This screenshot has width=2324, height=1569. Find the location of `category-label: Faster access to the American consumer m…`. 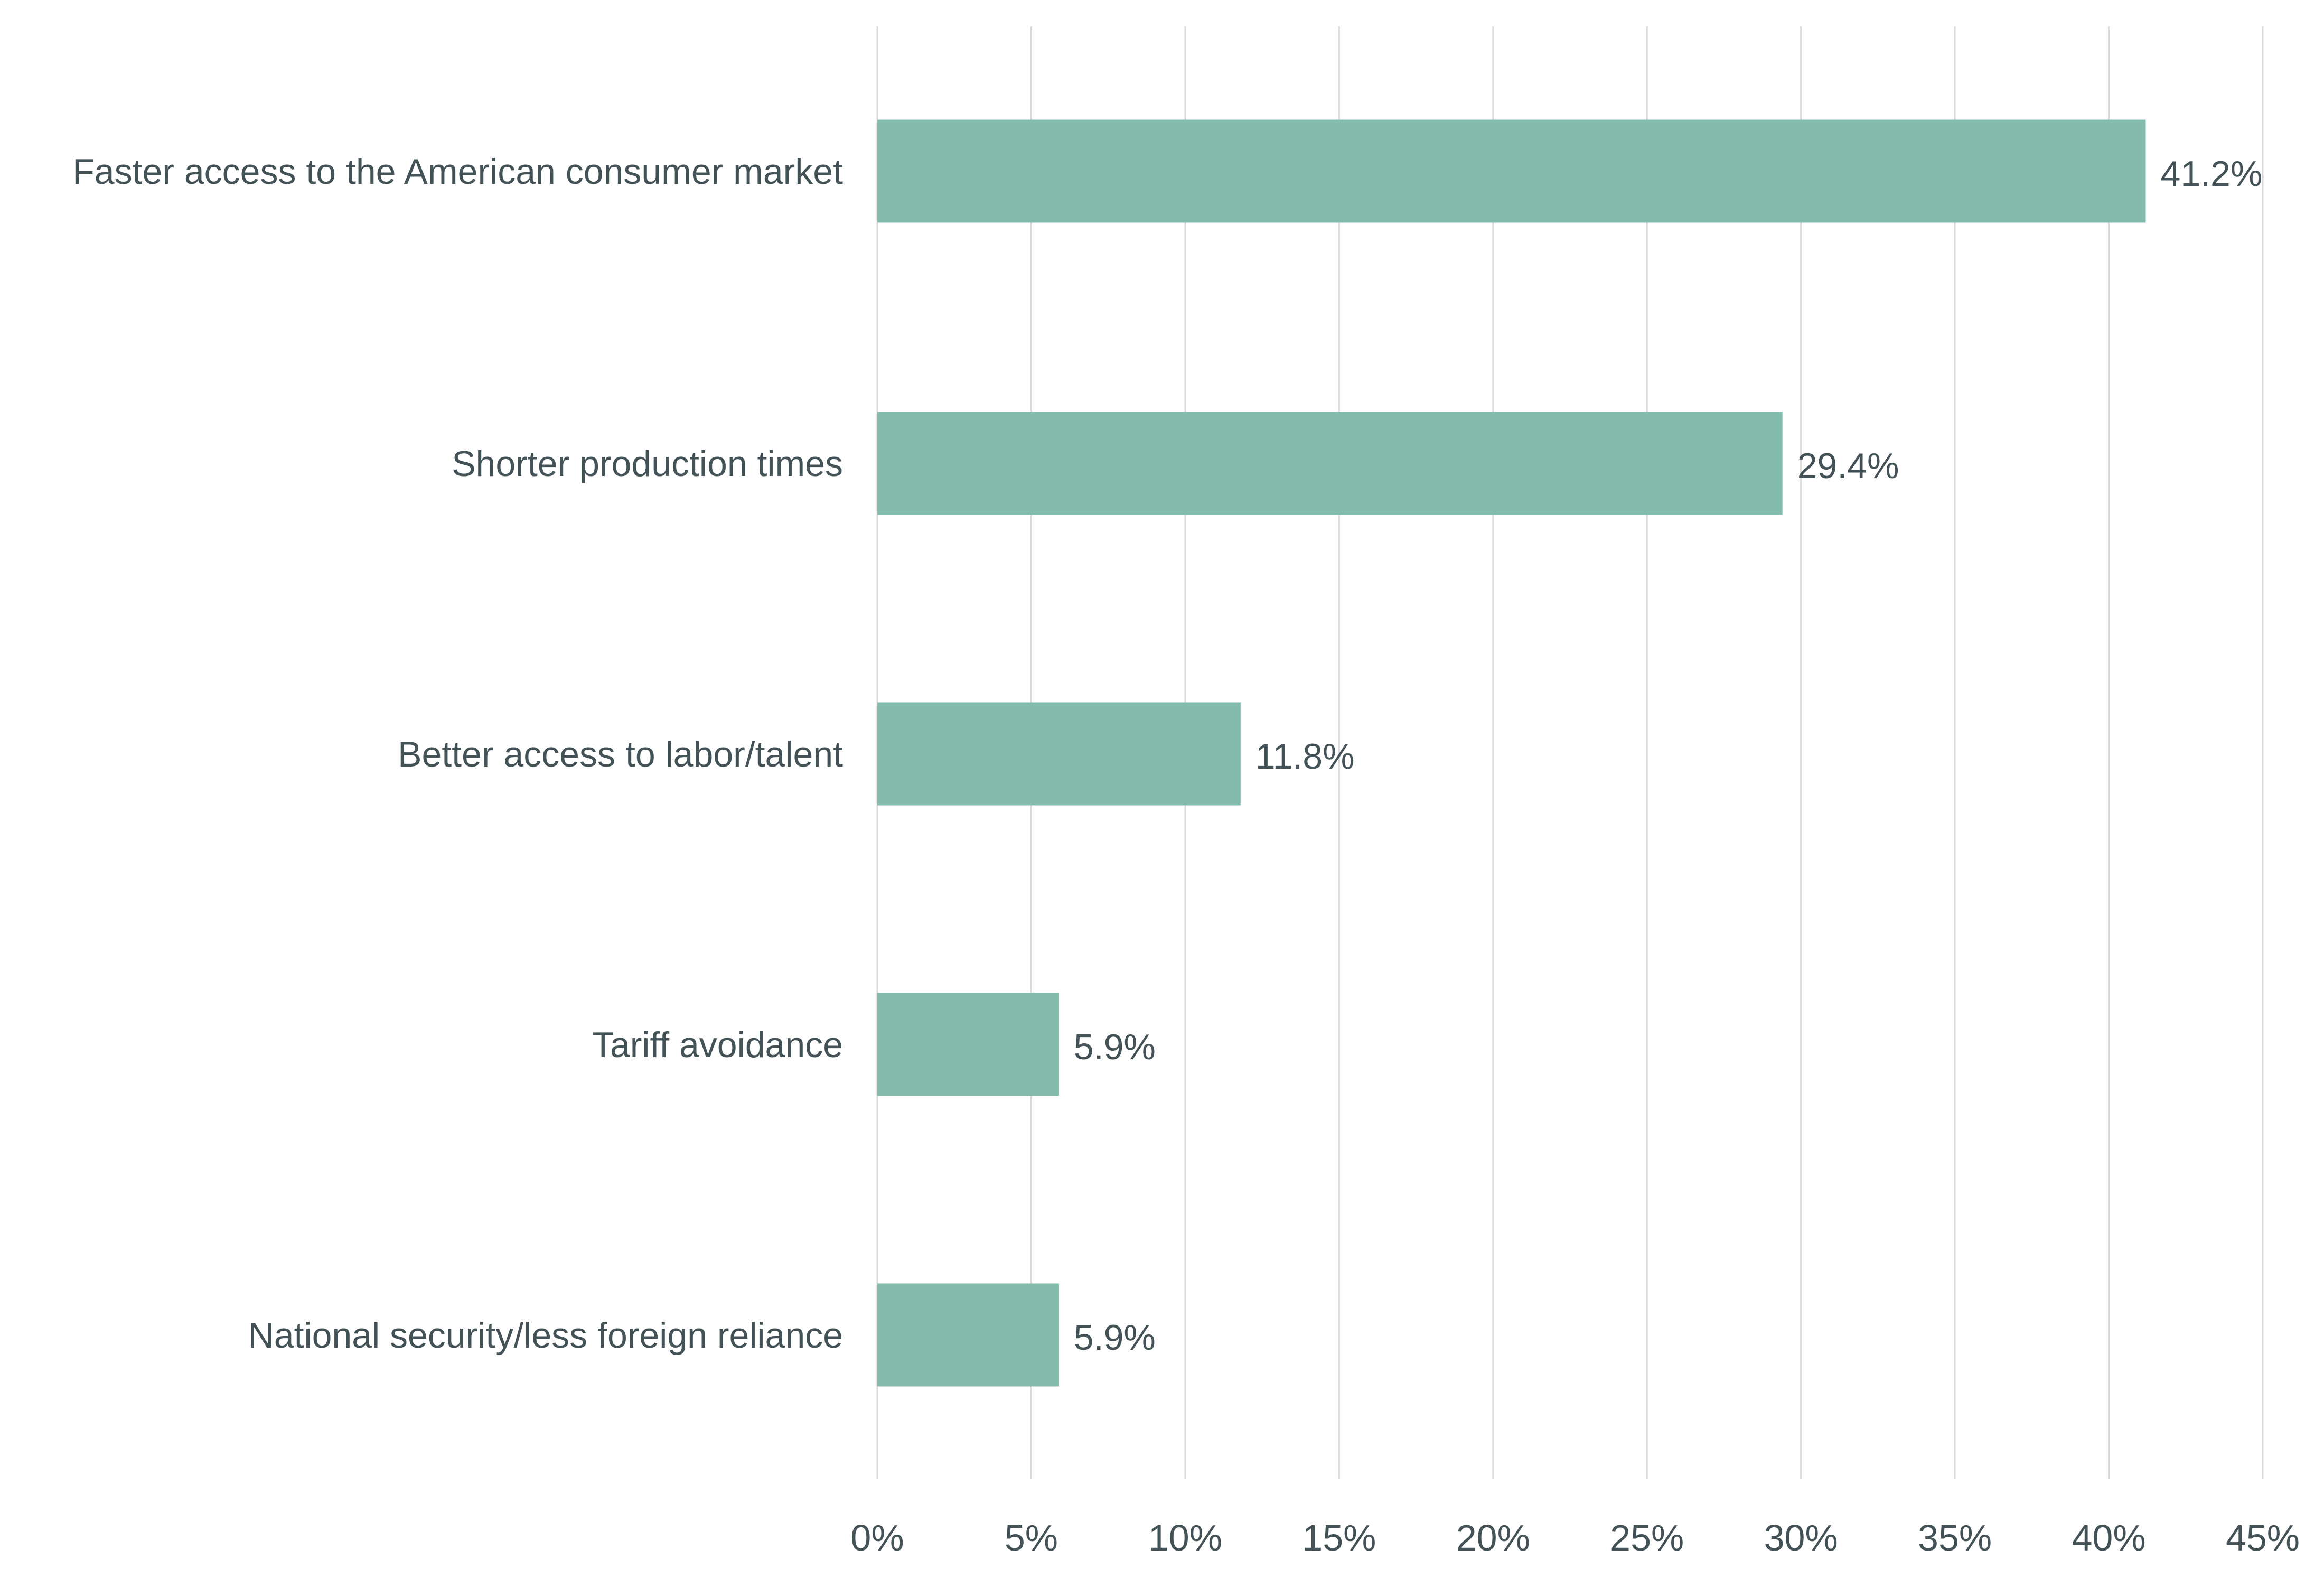

category-label: Faster access to the American consumer m… is located at coordinates (457, 172).